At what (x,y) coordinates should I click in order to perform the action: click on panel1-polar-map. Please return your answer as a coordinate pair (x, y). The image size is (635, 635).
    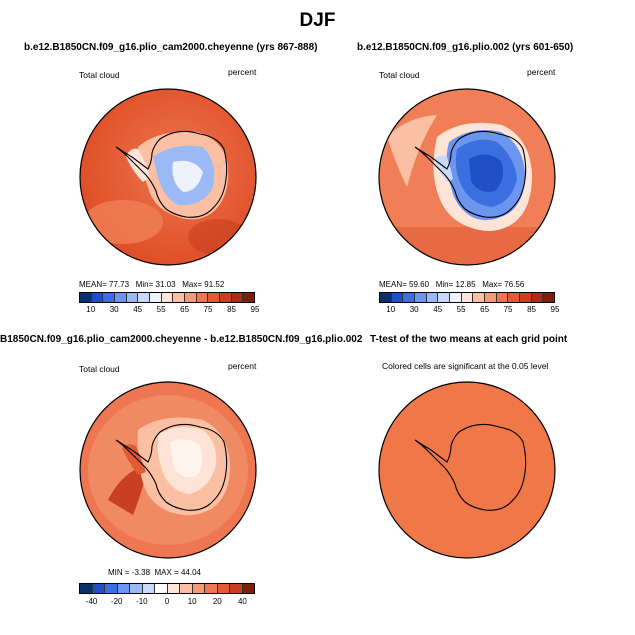
    Looking at the image, I should click on (168, 177).